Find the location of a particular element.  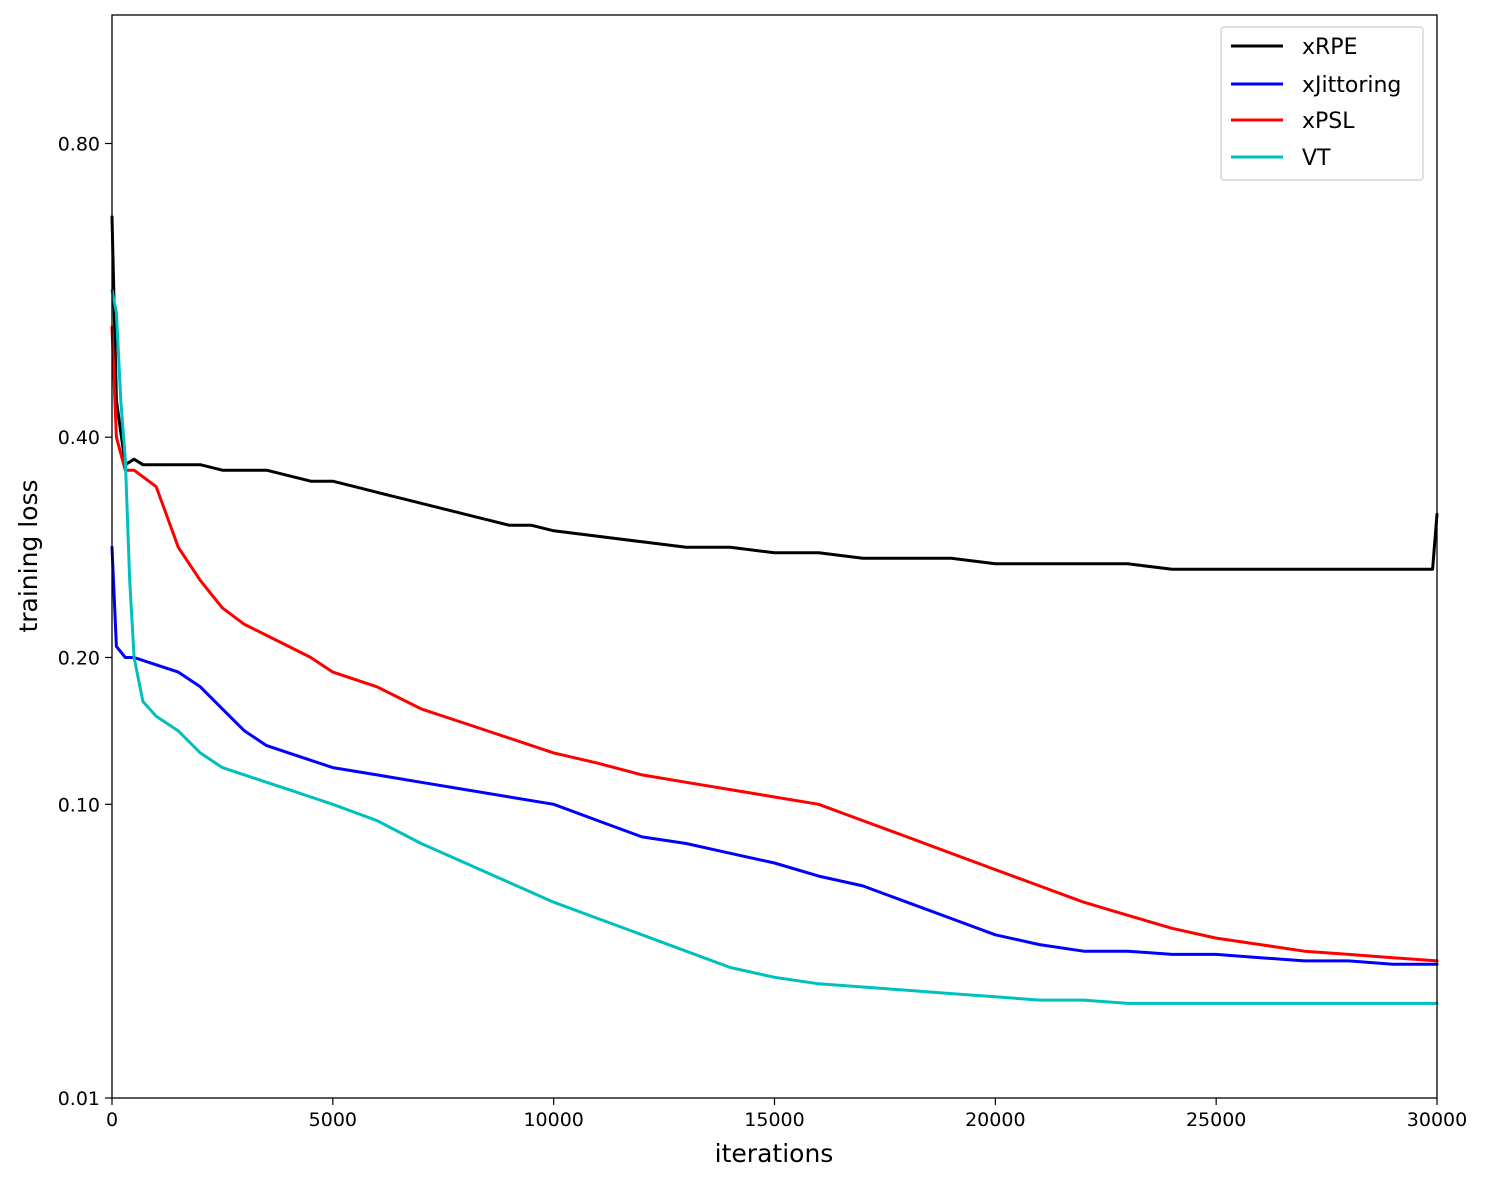

legend-frame is located at coordinates (1322, 103).